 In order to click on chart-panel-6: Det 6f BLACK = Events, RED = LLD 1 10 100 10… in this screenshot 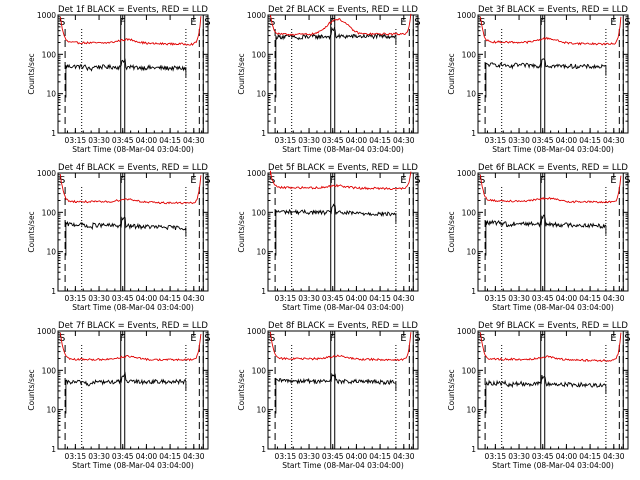, I will do `click(539, 237)`.